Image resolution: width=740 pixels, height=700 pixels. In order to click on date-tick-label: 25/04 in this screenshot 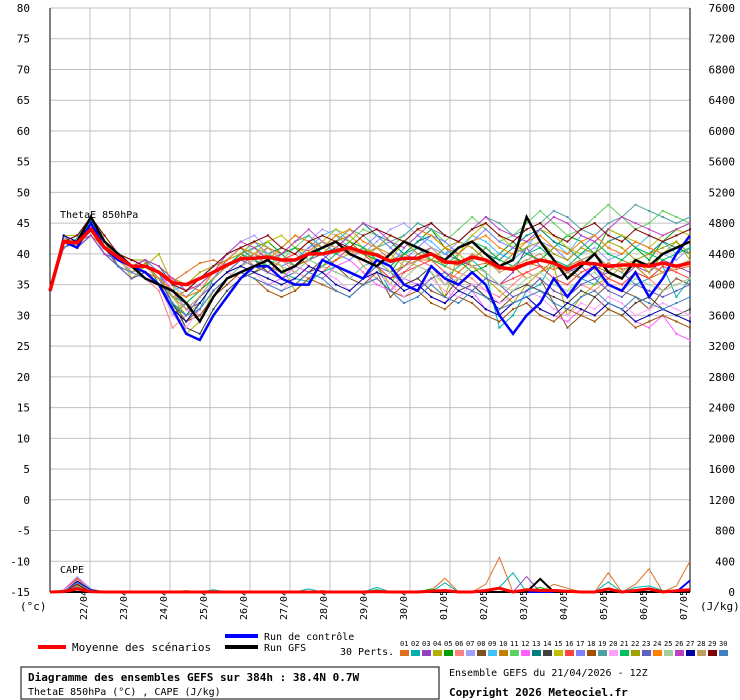, I will do `click(204, 605)`.